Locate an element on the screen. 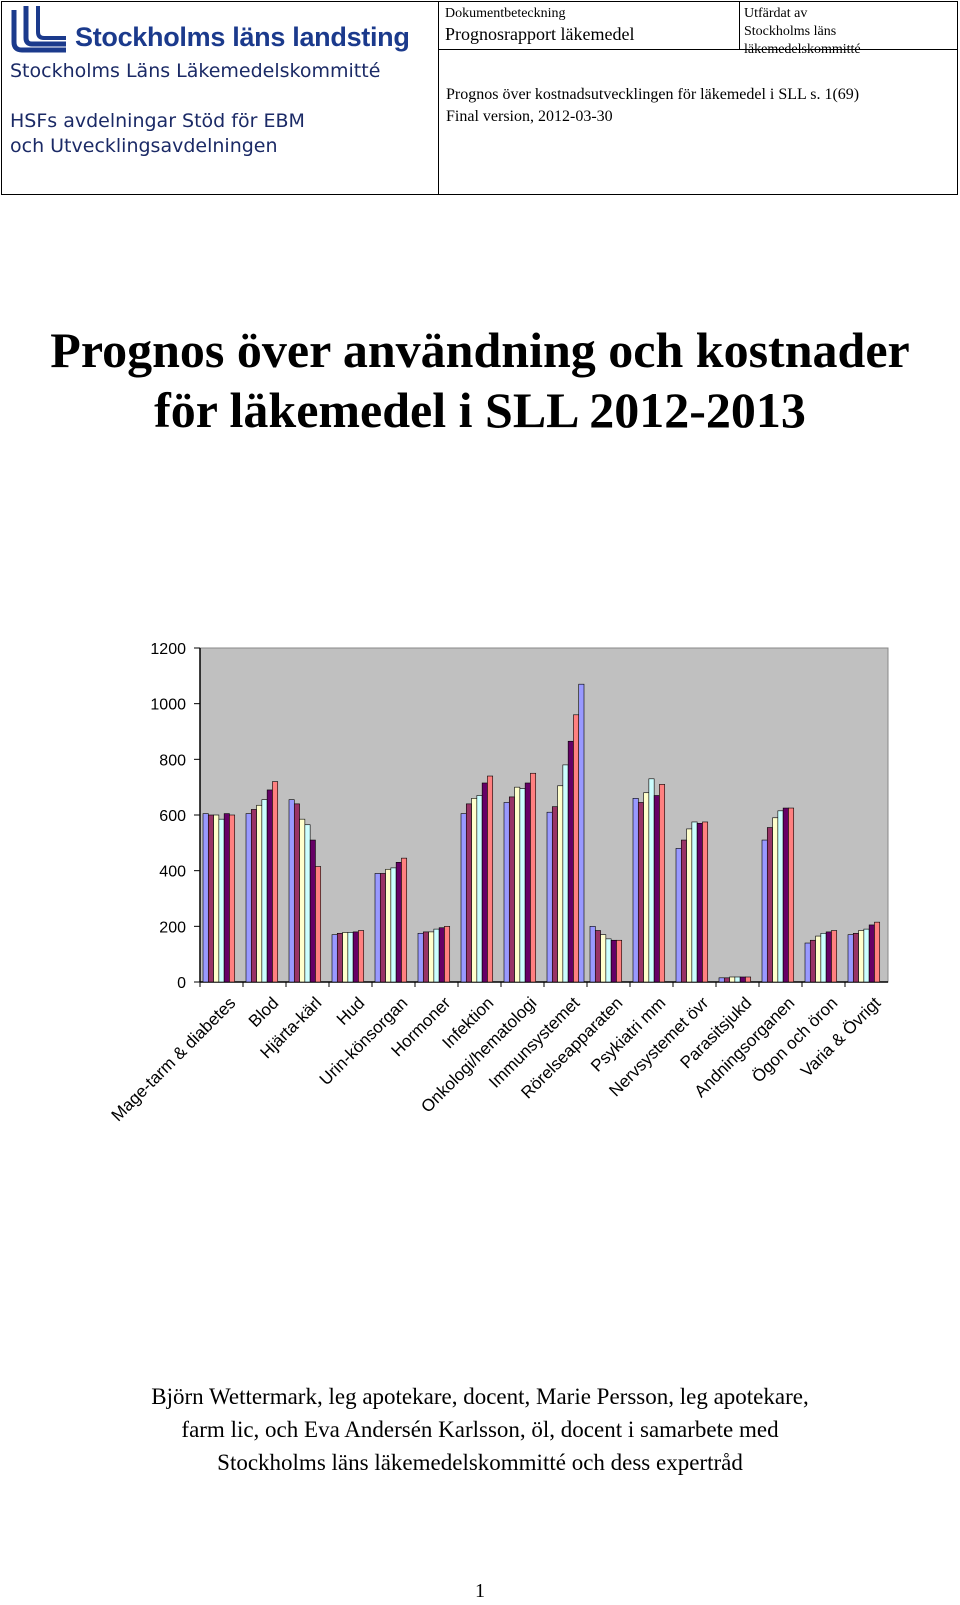 The height and width of the screenshot is (1605, 960). y-tick-label: 1200 is located at coordinates (168, 649).